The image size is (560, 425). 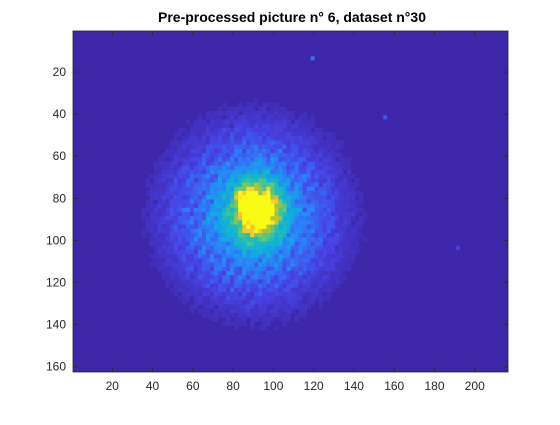 What do you see at coordinates (273, 386) in the screenshot?
I see `x-tick-label: 100` at bounding box center [273, 386].